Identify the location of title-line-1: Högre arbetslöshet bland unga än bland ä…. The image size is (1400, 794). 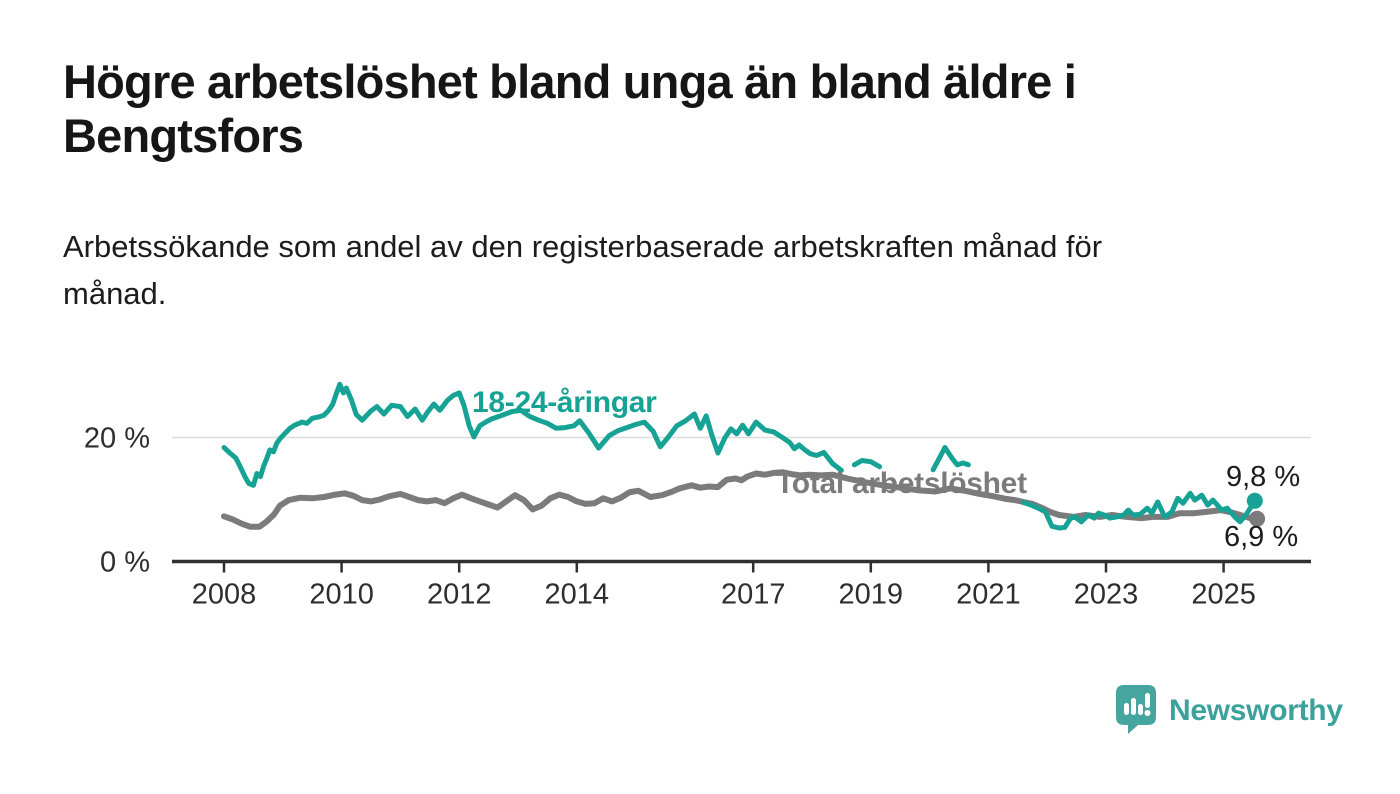
(570, 81).